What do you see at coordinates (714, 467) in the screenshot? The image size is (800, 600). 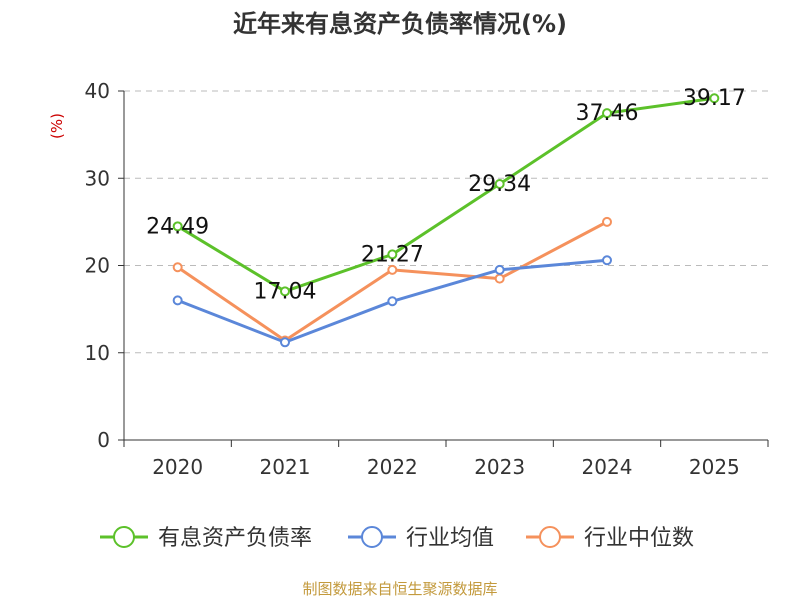 I see `x-tick-label: 2025` at bounding box center [714, 467].